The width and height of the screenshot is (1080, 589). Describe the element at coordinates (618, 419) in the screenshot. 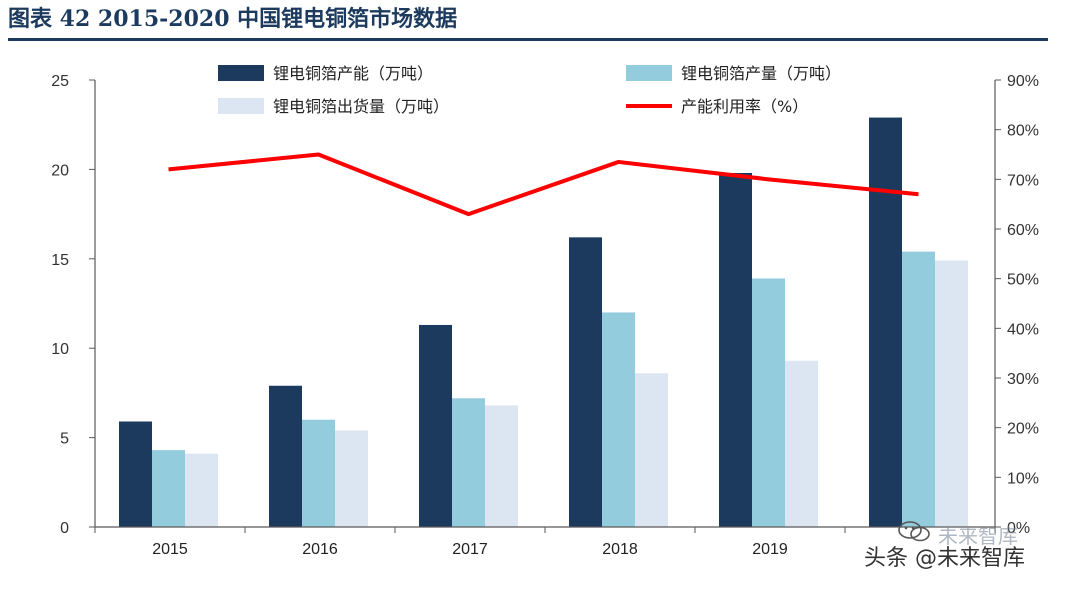

I see `bar-output-2018` at that location.